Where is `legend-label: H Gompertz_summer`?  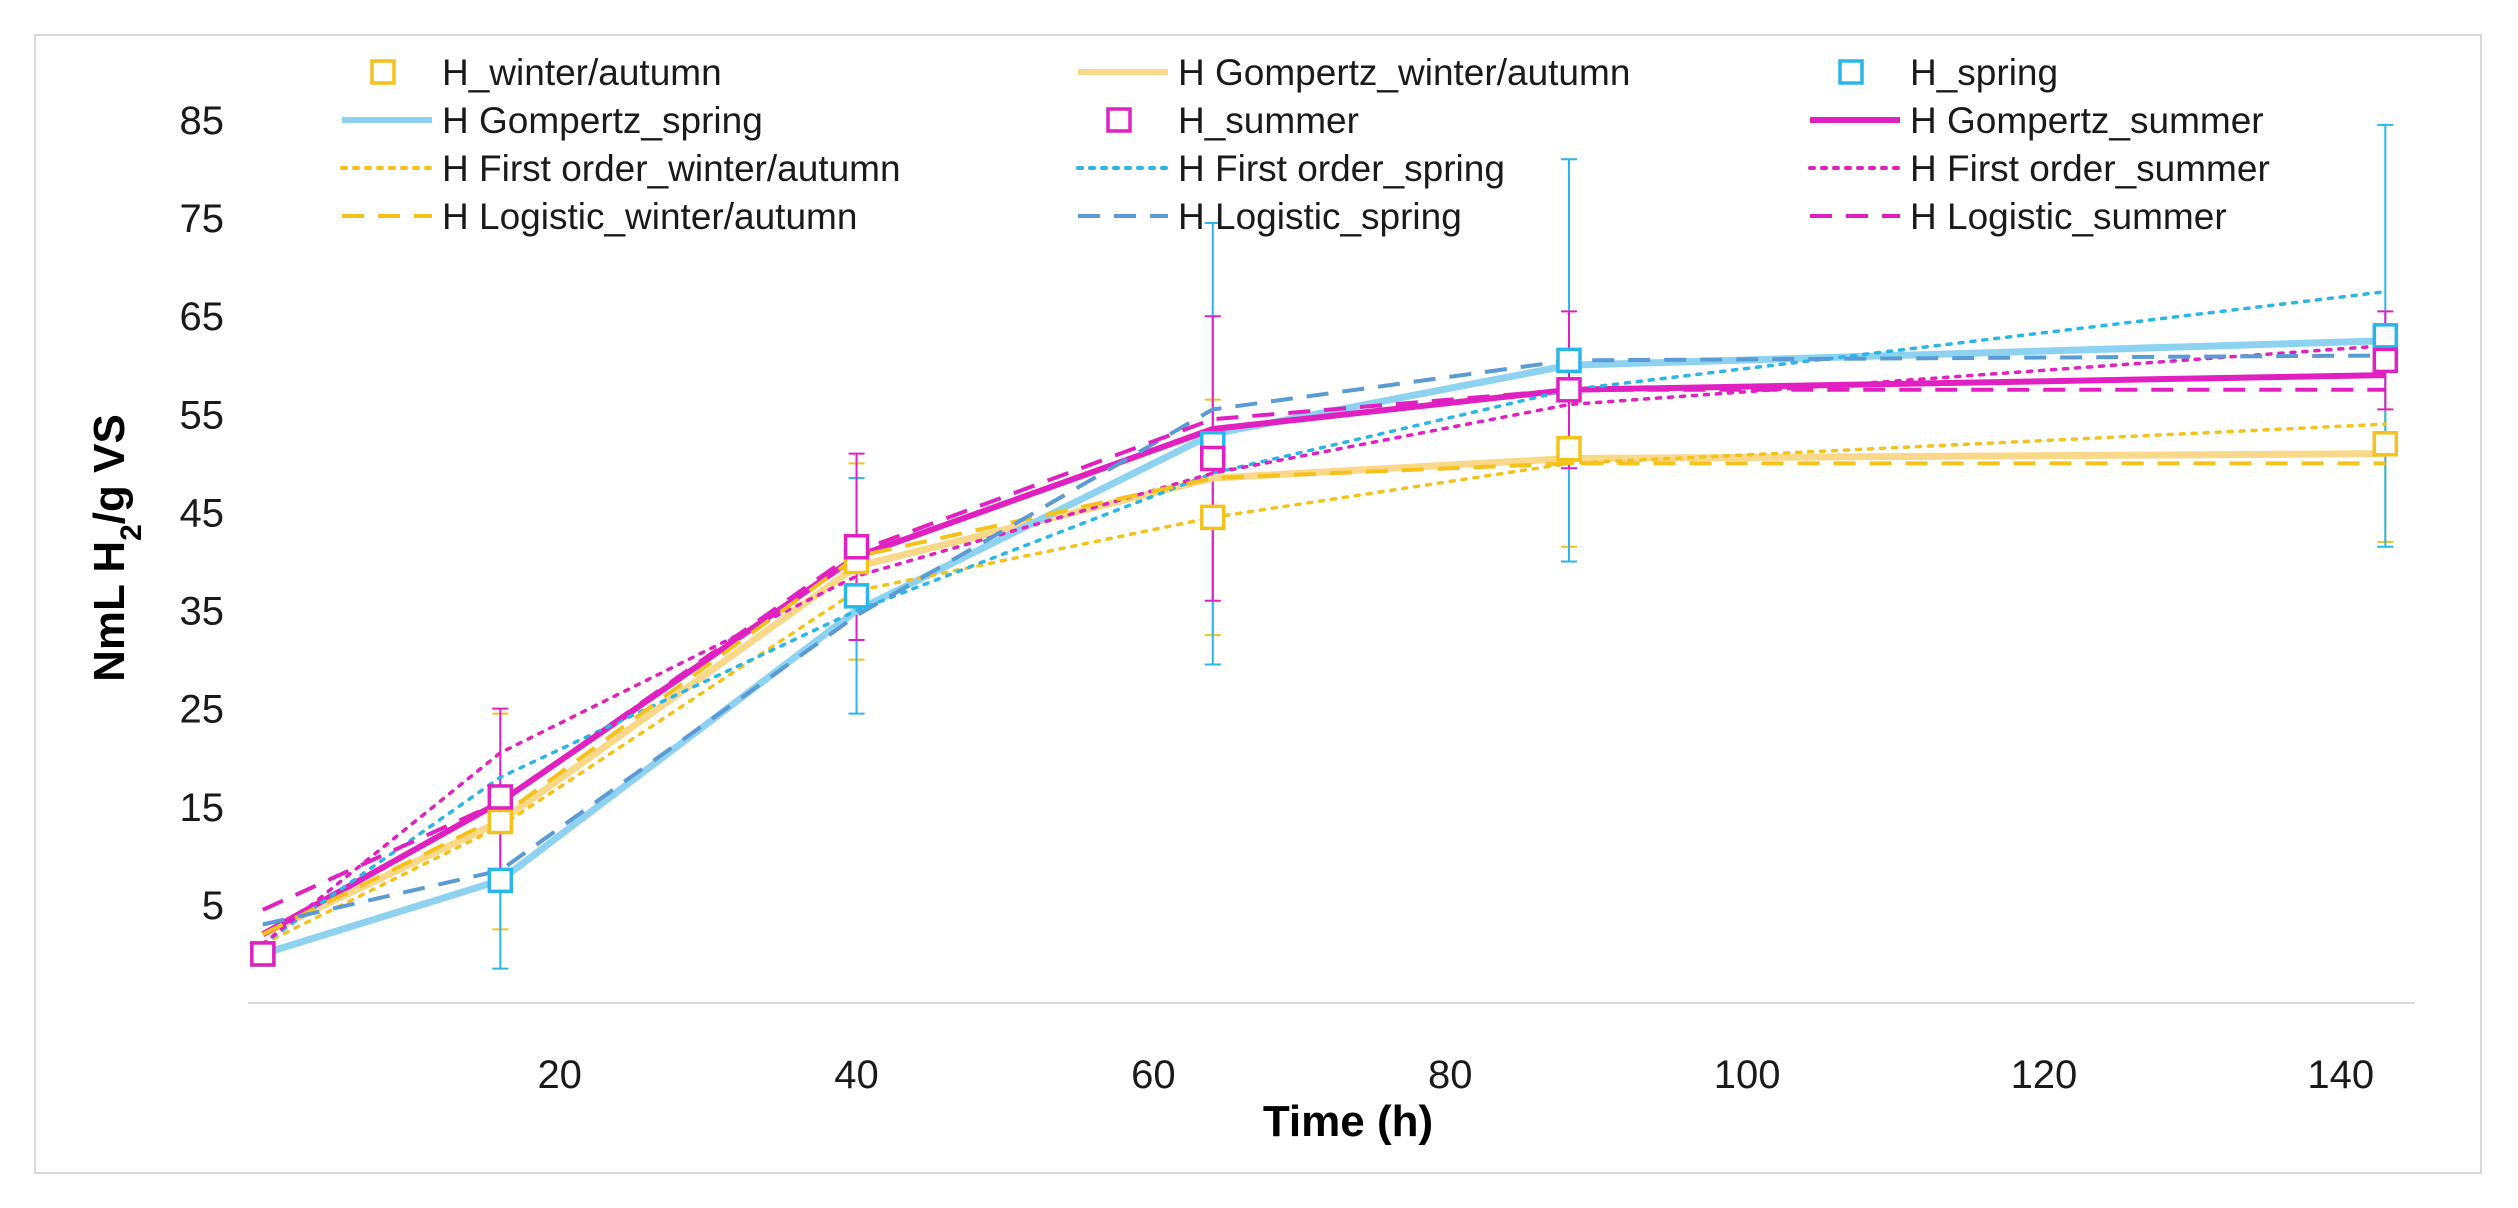
legend-label: H Gompertz_summer is located at coordinates (2087, 120).